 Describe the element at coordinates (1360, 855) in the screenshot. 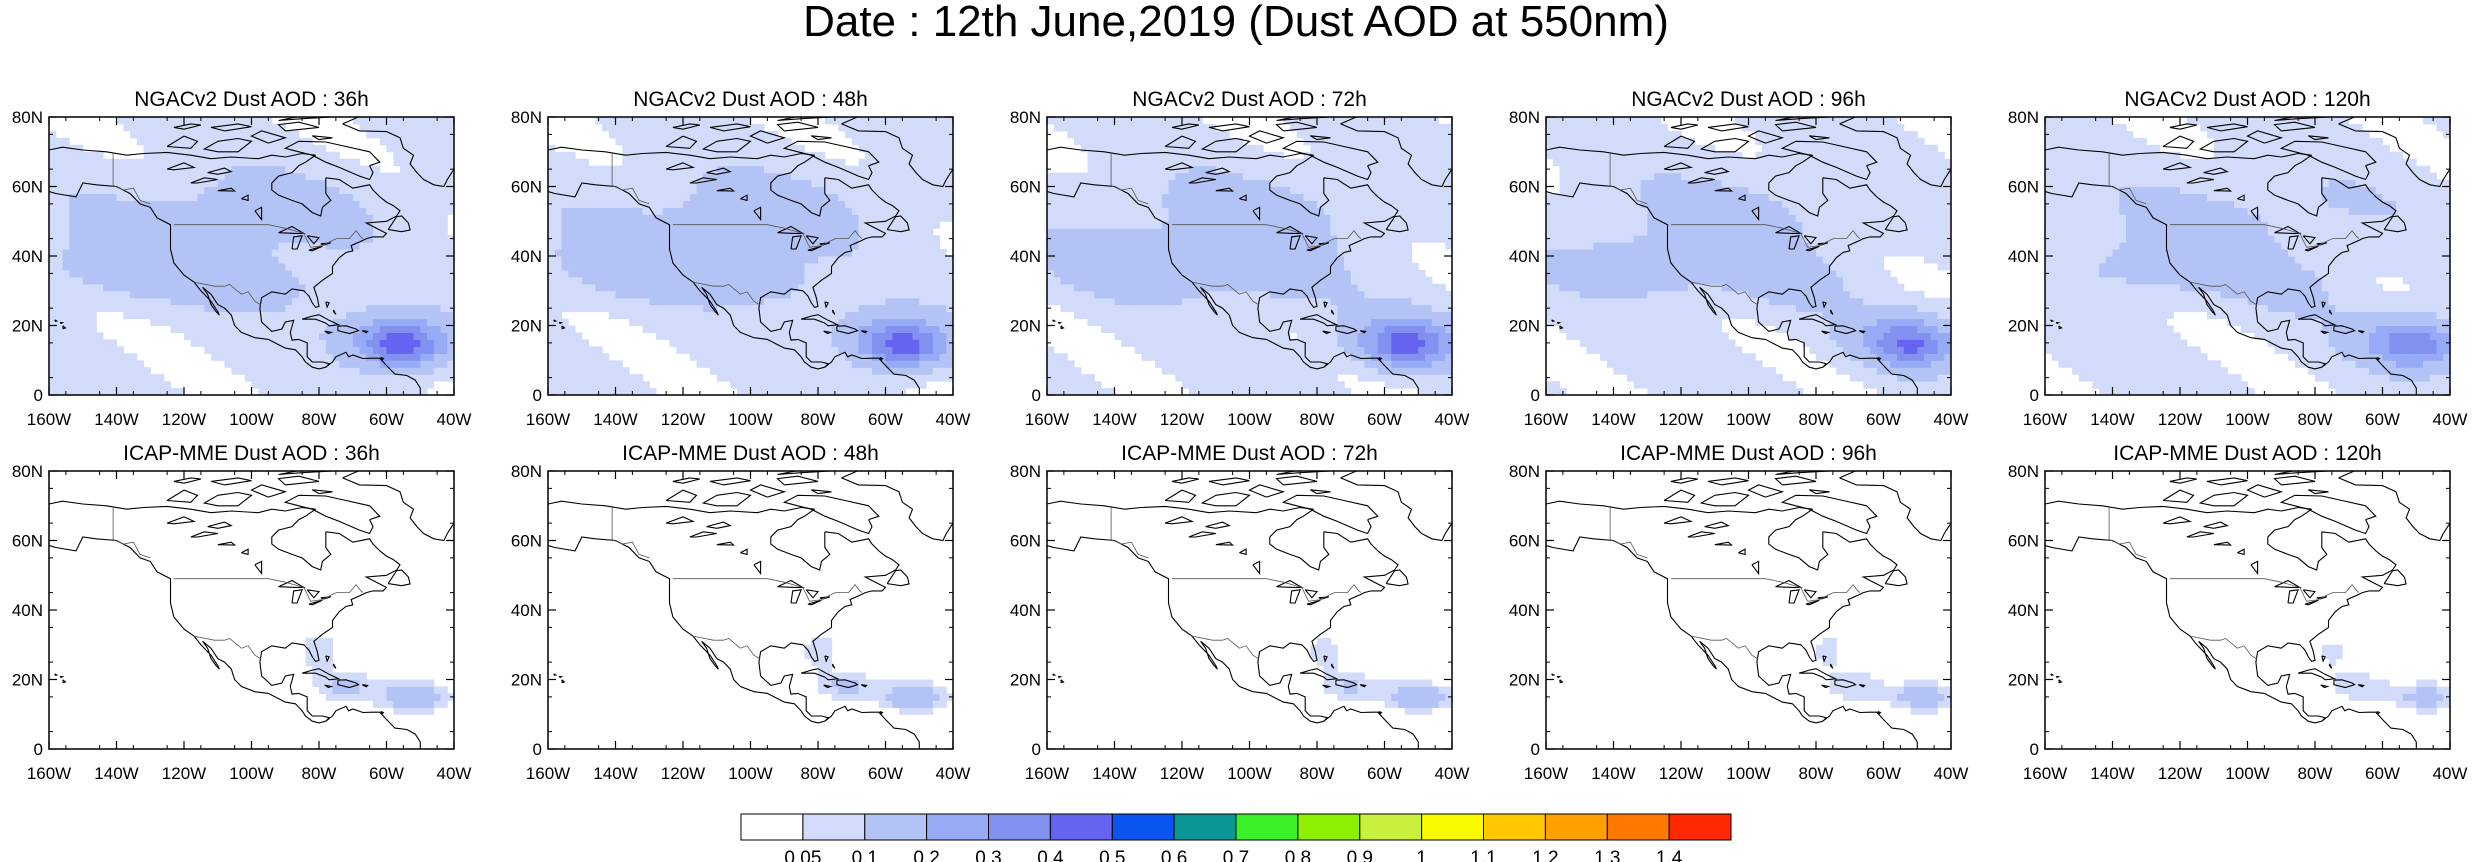

I see `colorbar-label: 0.9` at that location.